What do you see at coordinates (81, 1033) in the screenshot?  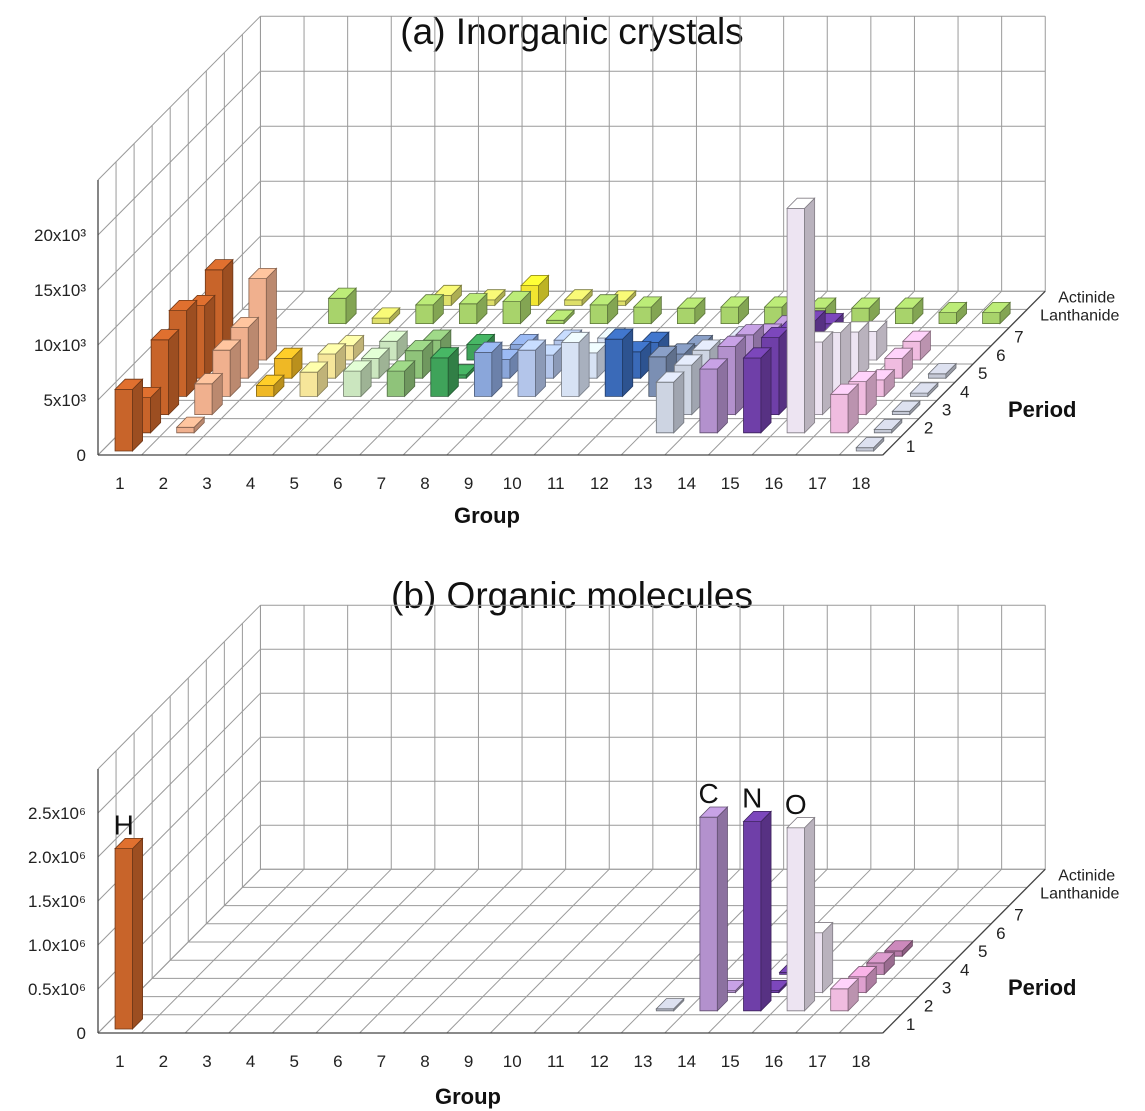 I see `value-tick-label: 0` at bounding box center [81, 1033].